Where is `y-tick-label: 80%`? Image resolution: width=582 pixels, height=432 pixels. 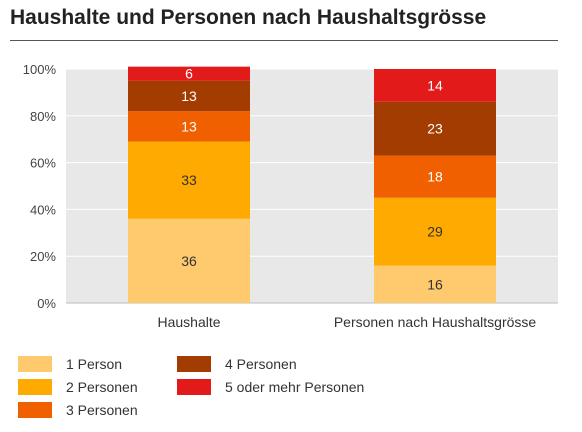
y-tick-label: 80% is located at coordinates (43, 116).